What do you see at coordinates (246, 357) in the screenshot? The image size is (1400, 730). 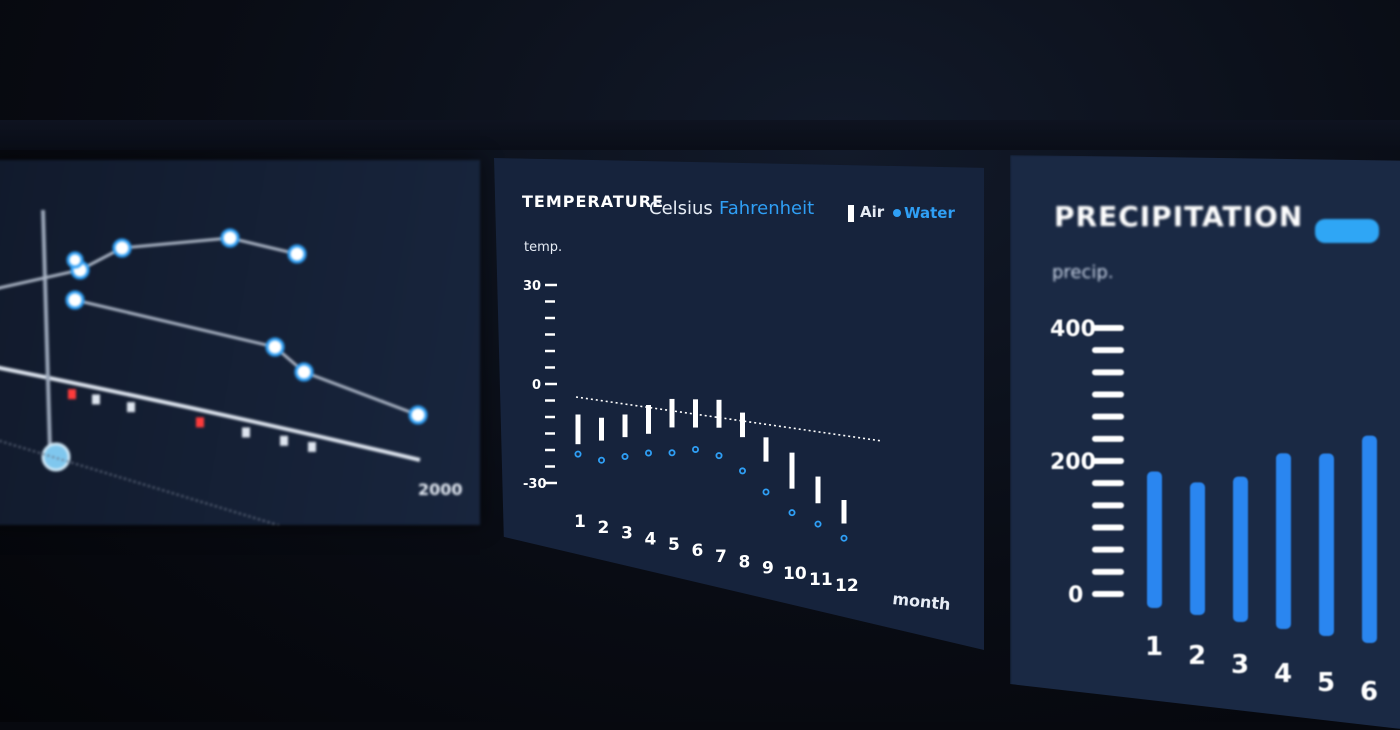 I see `left-chart-series-line` at bounding box center [246, 357].